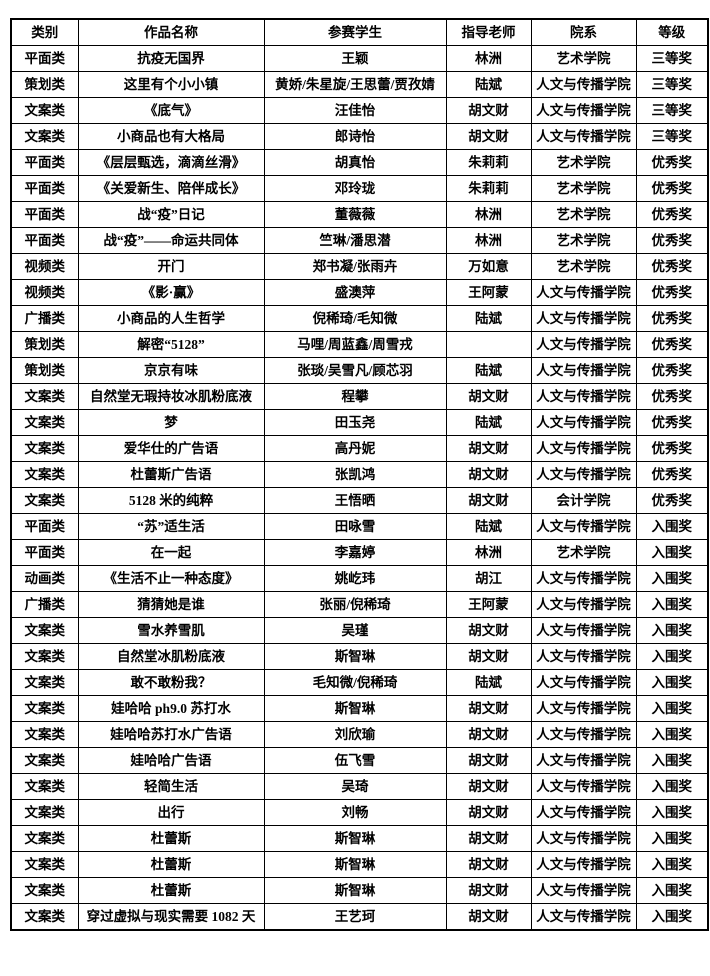 The image size is (710, 976). I want to click on table-row: 文案类 《底气》 汪佳怡 胡文财 人文与传播学院 三等奖, so click(359, 110).